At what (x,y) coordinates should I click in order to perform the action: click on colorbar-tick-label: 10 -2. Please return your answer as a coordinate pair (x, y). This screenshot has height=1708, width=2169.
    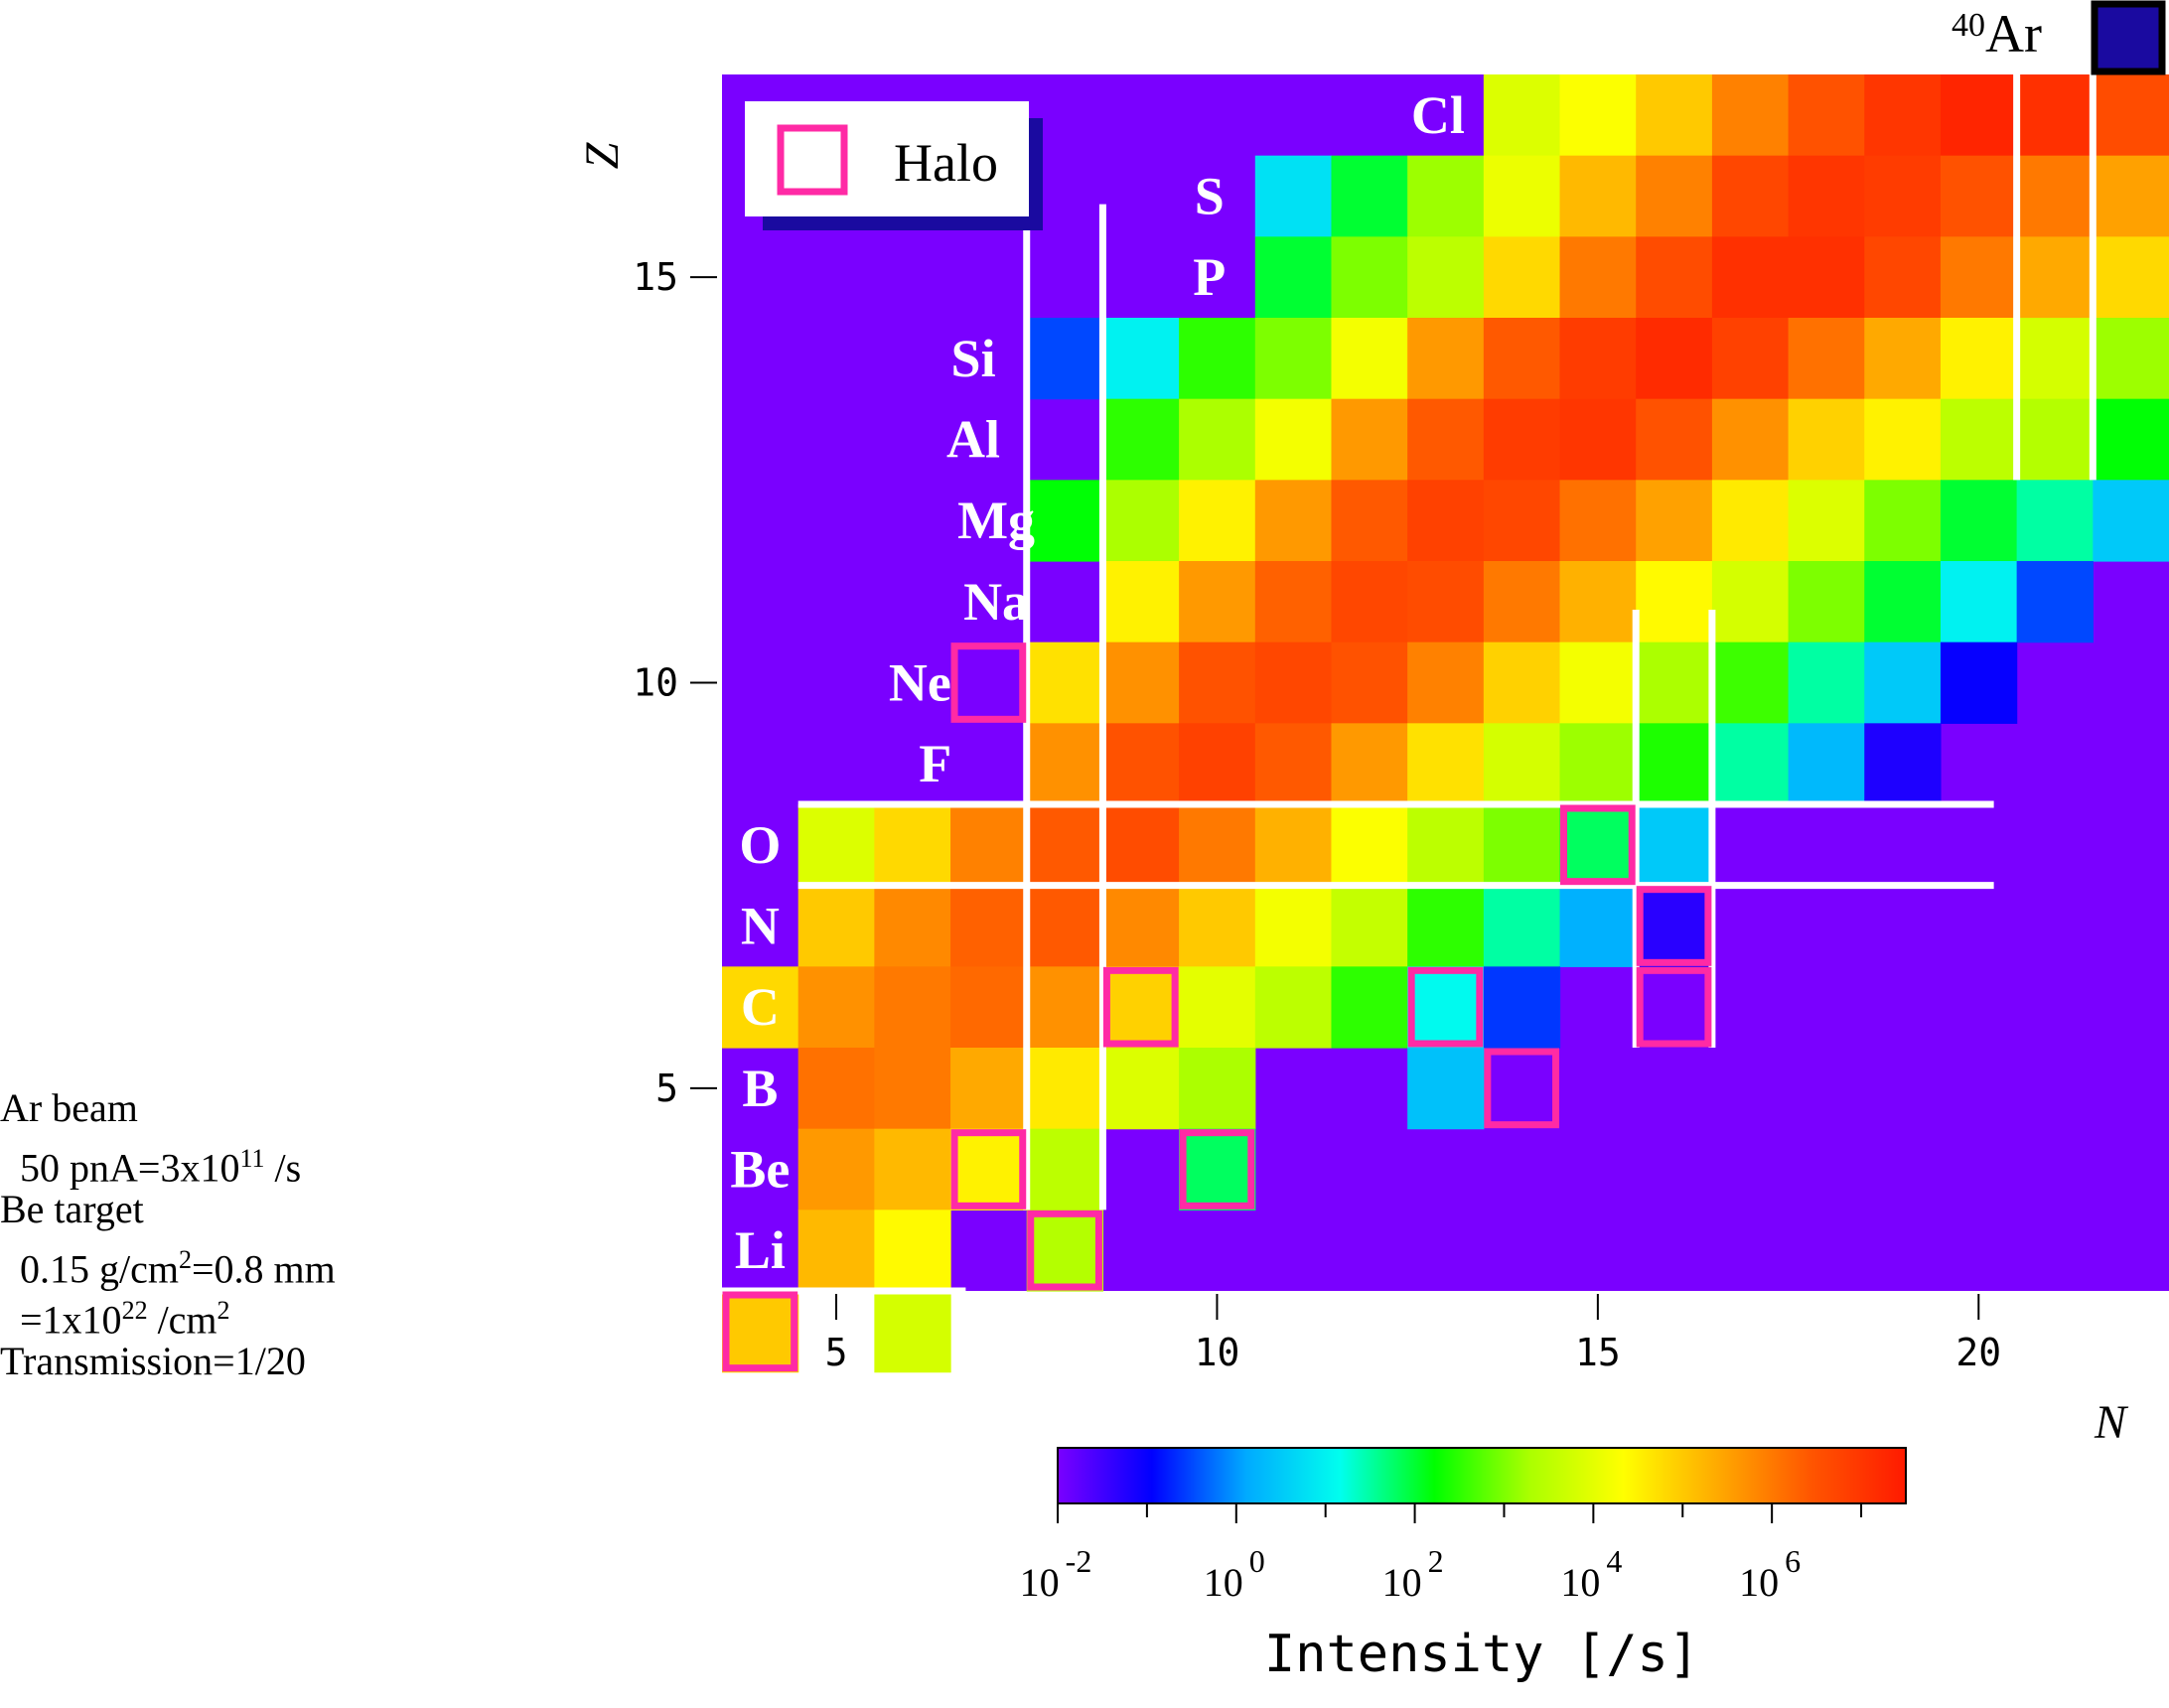
    Looking at the image, I should click on (1056, 1574).